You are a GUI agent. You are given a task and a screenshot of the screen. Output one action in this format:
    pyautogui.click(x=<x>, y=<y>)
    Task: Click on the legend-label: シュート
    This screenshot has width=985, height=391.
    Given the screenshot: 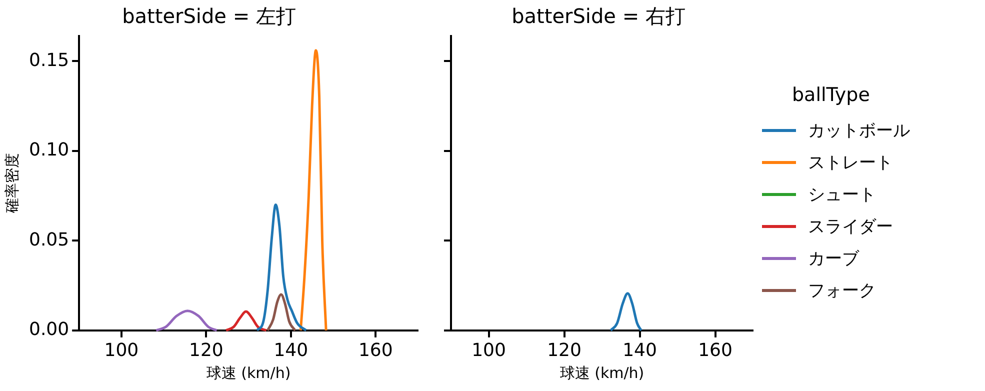 What is the action you would take?
    pyautogui.click(x=842, y=195)
    